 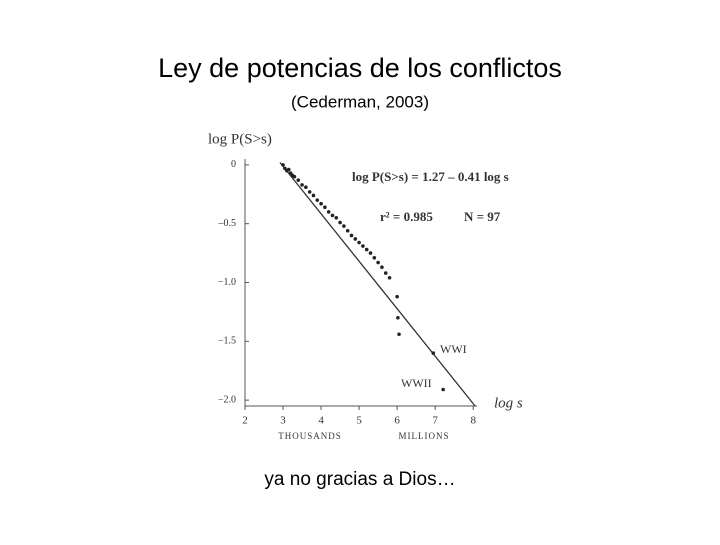 What do you see at coordinates (321, 421) in the screenshot?
I see `x-tick-label: 4` at bounding box center [321, 421].